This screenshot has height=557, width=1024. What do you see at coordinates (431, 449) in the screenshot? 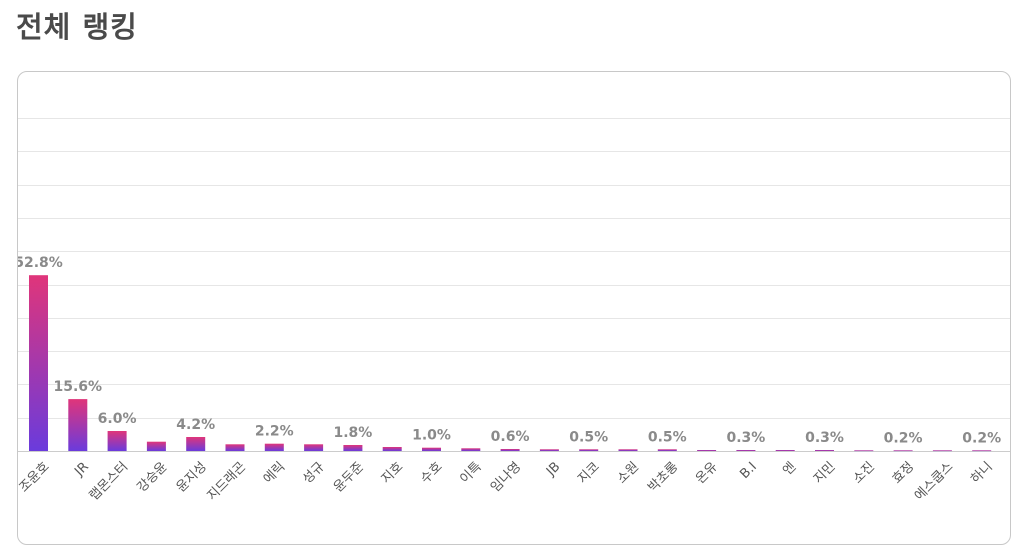
I see `bar-수호` at bounding box center [431, 449].